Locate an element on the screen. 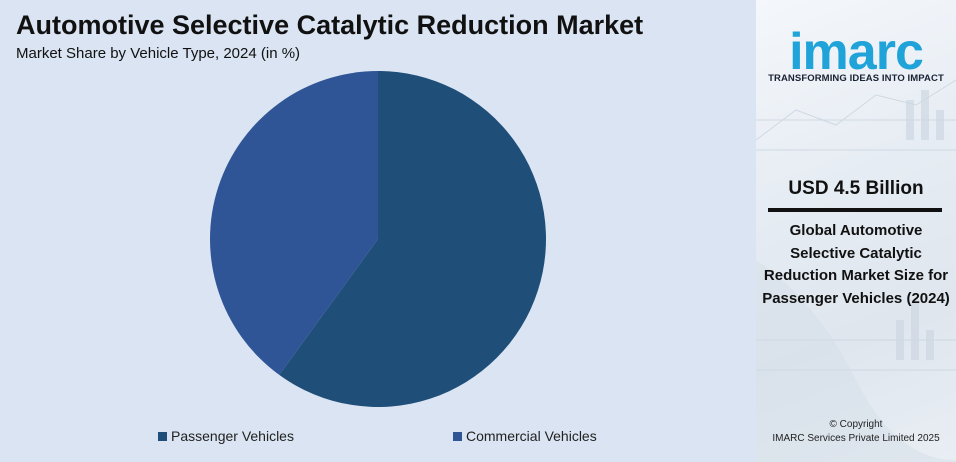  chart-legend: Passenger Vehicles Commercial Vehicles is located at coordinates (378, 437).